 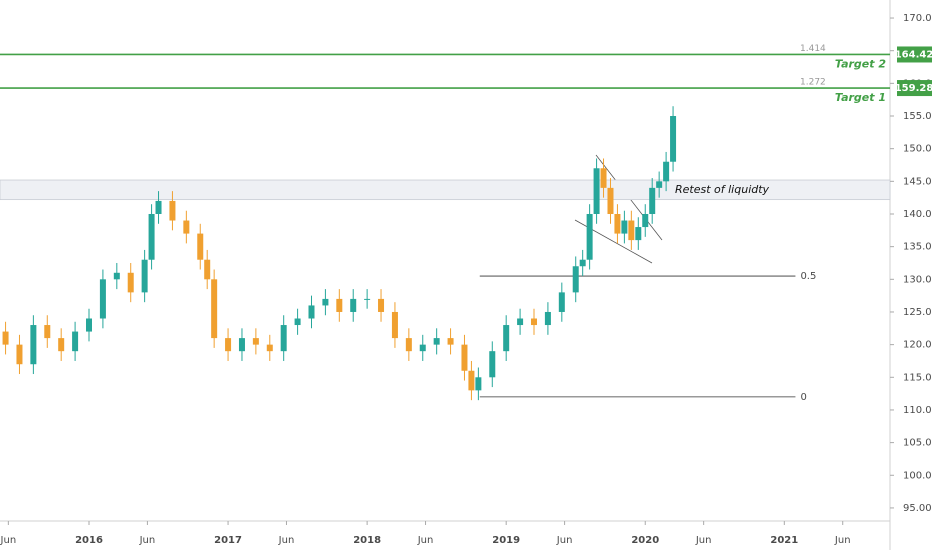 I want to click on price-tag-label: 164.42, so click(x=913, y=54).